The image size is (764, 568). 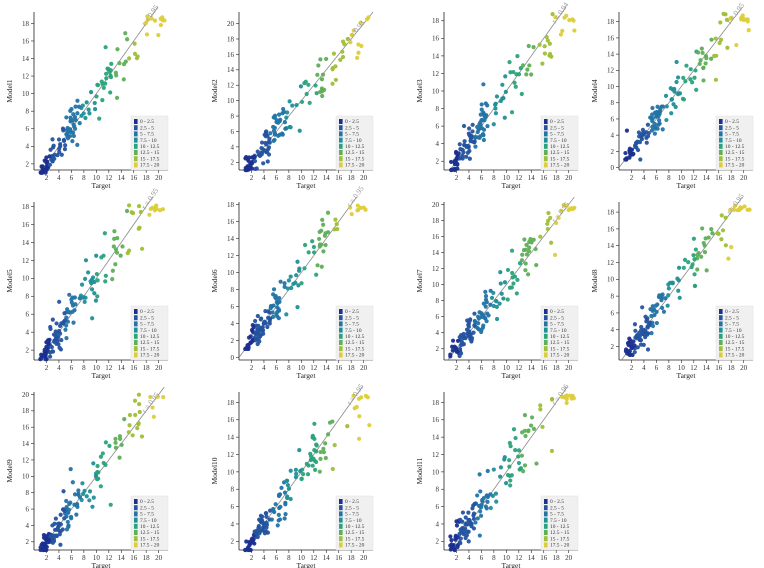 What do you see at coordinates (355, 159) in the screenshot?
I see `legend-label: 15 - 17.5` at bounding box center [355, 159].